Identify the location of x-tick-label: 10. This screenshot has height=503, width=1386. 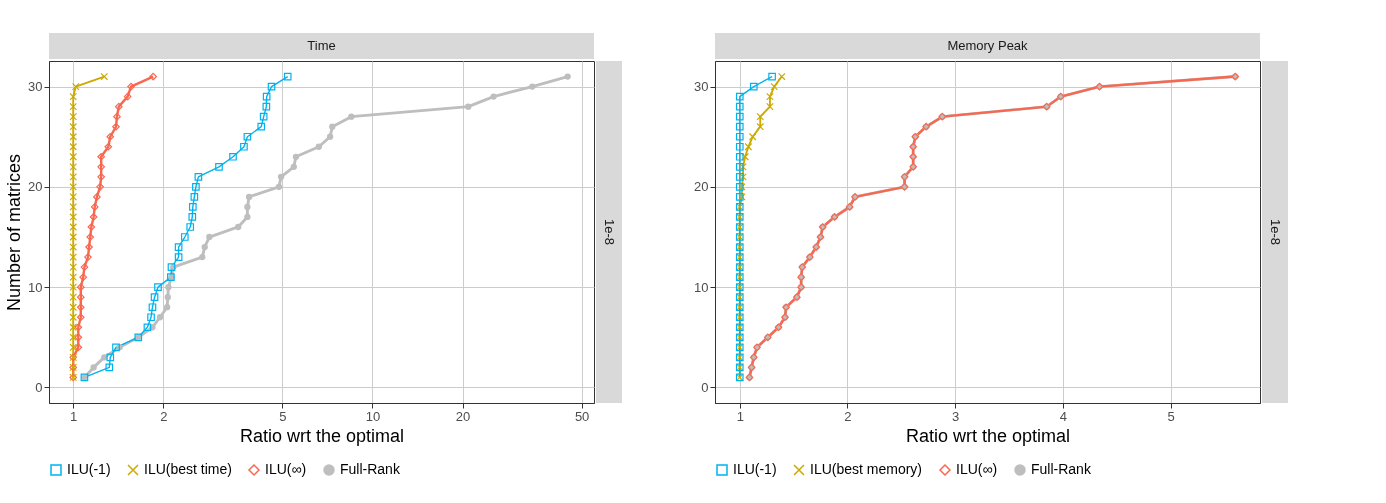
(373, 416).